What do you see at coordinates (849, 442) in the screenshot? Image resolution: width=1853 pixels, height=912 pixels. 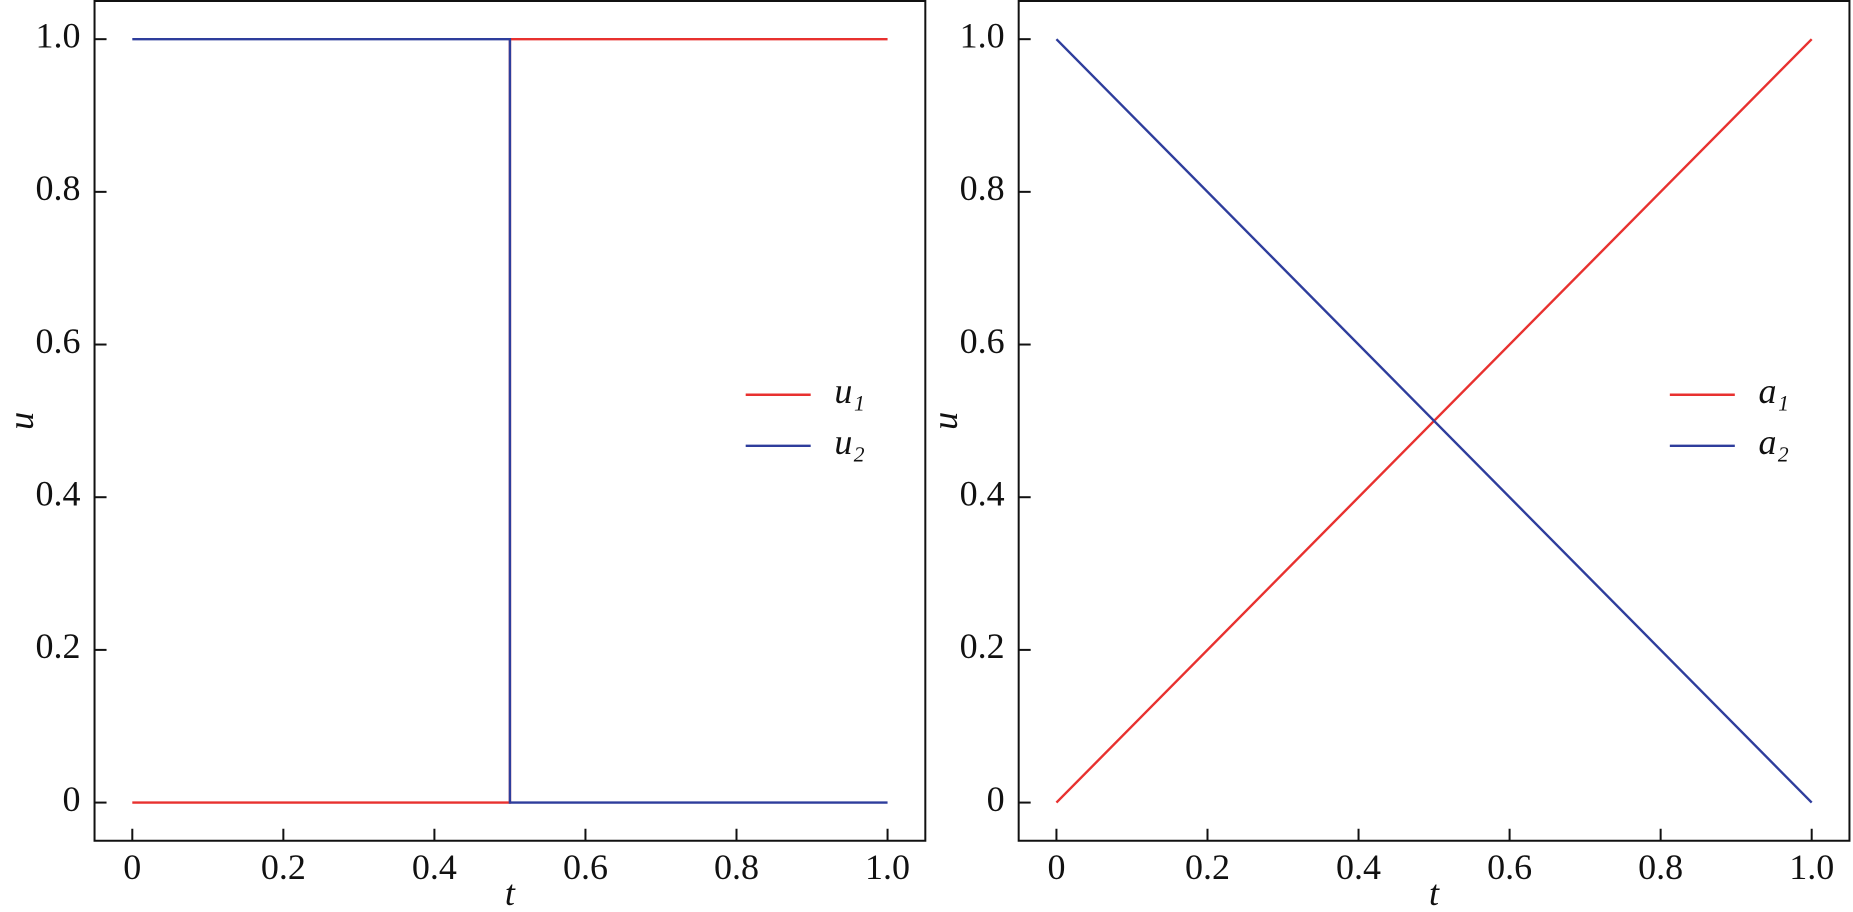 I see `legend-label: u₂` at bounding box center [849, 442].